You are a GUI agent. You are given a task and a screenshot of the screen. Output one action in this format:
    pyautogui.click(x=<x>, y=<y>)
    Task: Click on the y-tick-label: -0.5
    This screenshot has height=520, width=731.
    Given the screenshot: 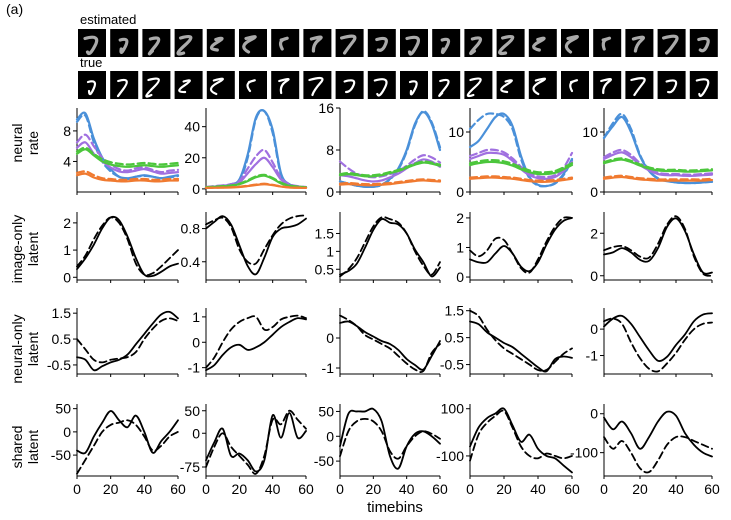 What is the action you would take?
    pyautogui.click(x=59, y=365)
    